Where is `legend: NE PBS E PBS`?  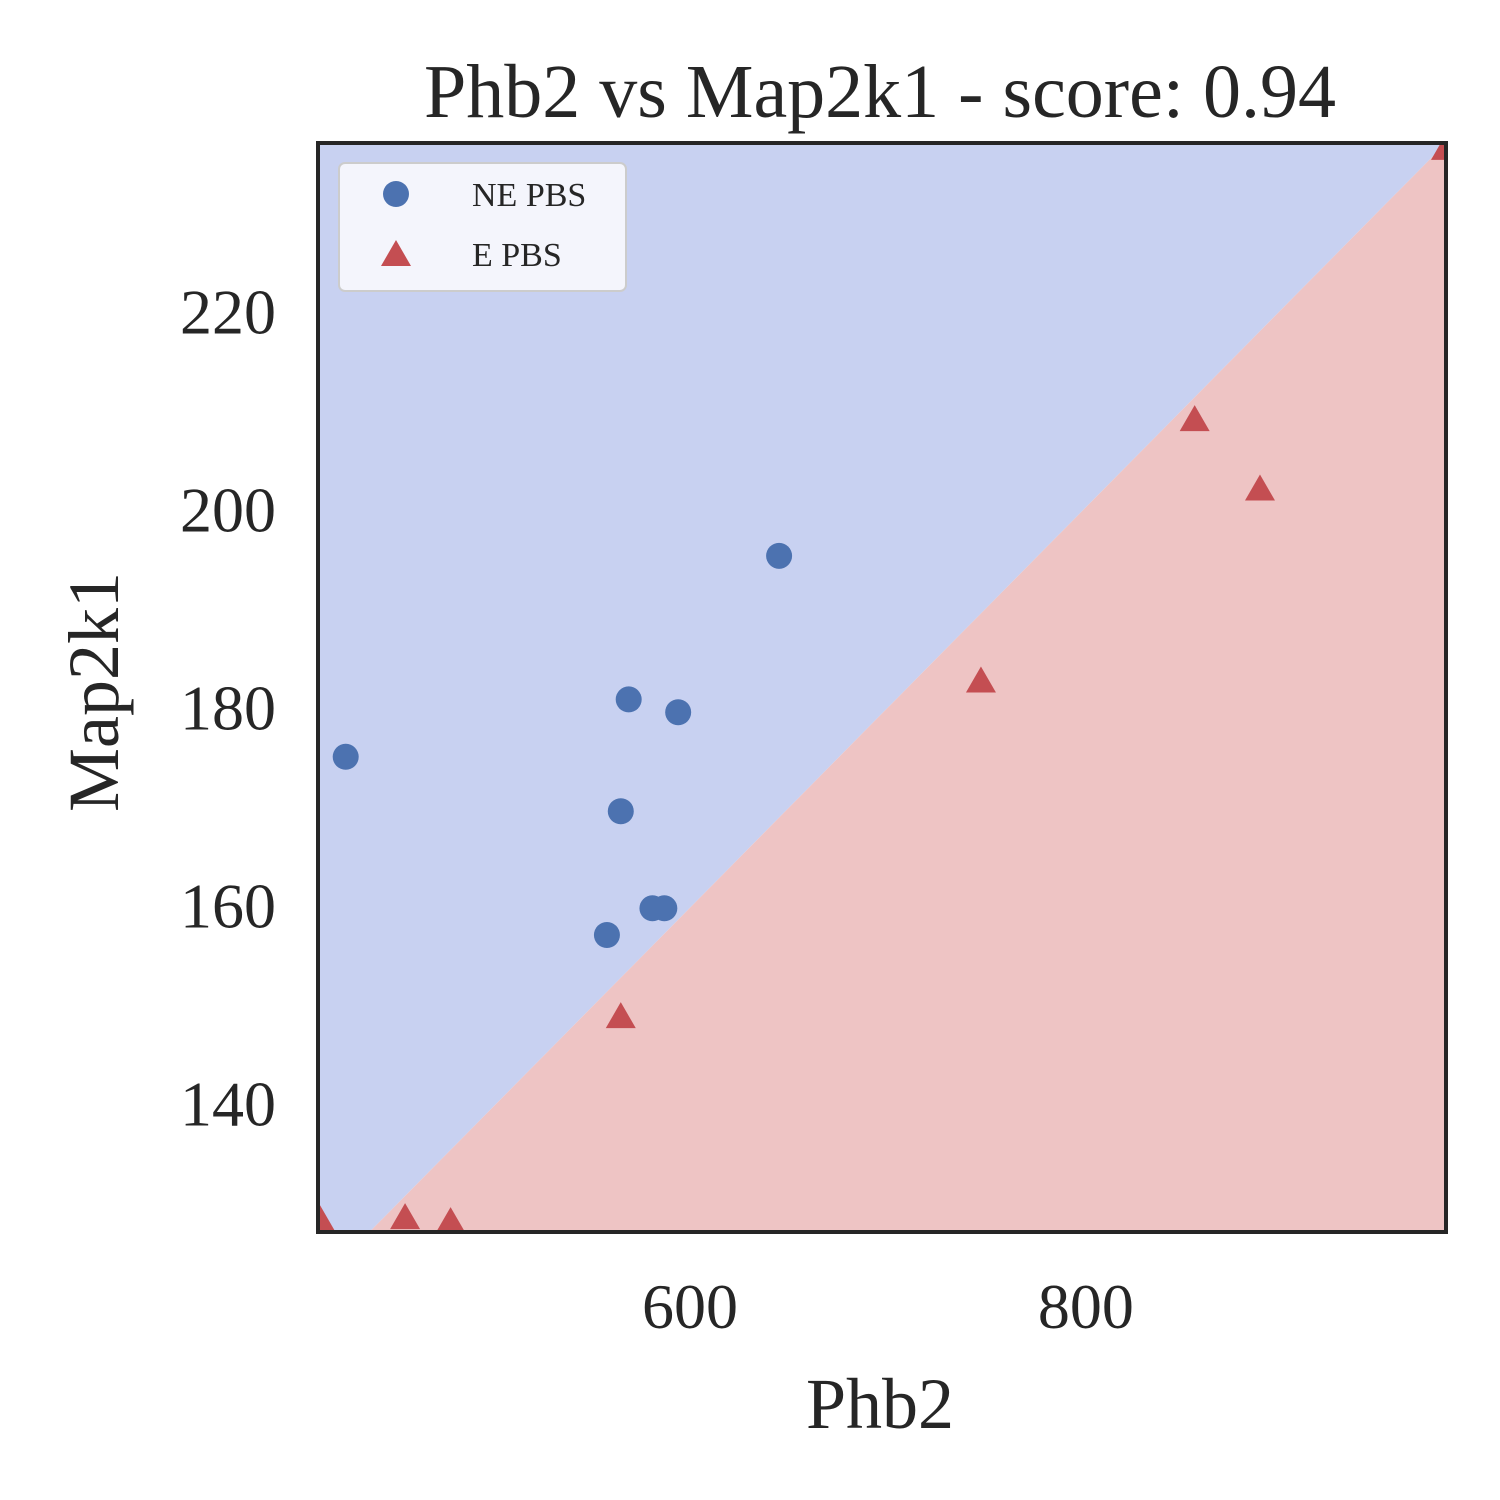 legend: NE PBS E PBS is located at coordinates (482, 227).